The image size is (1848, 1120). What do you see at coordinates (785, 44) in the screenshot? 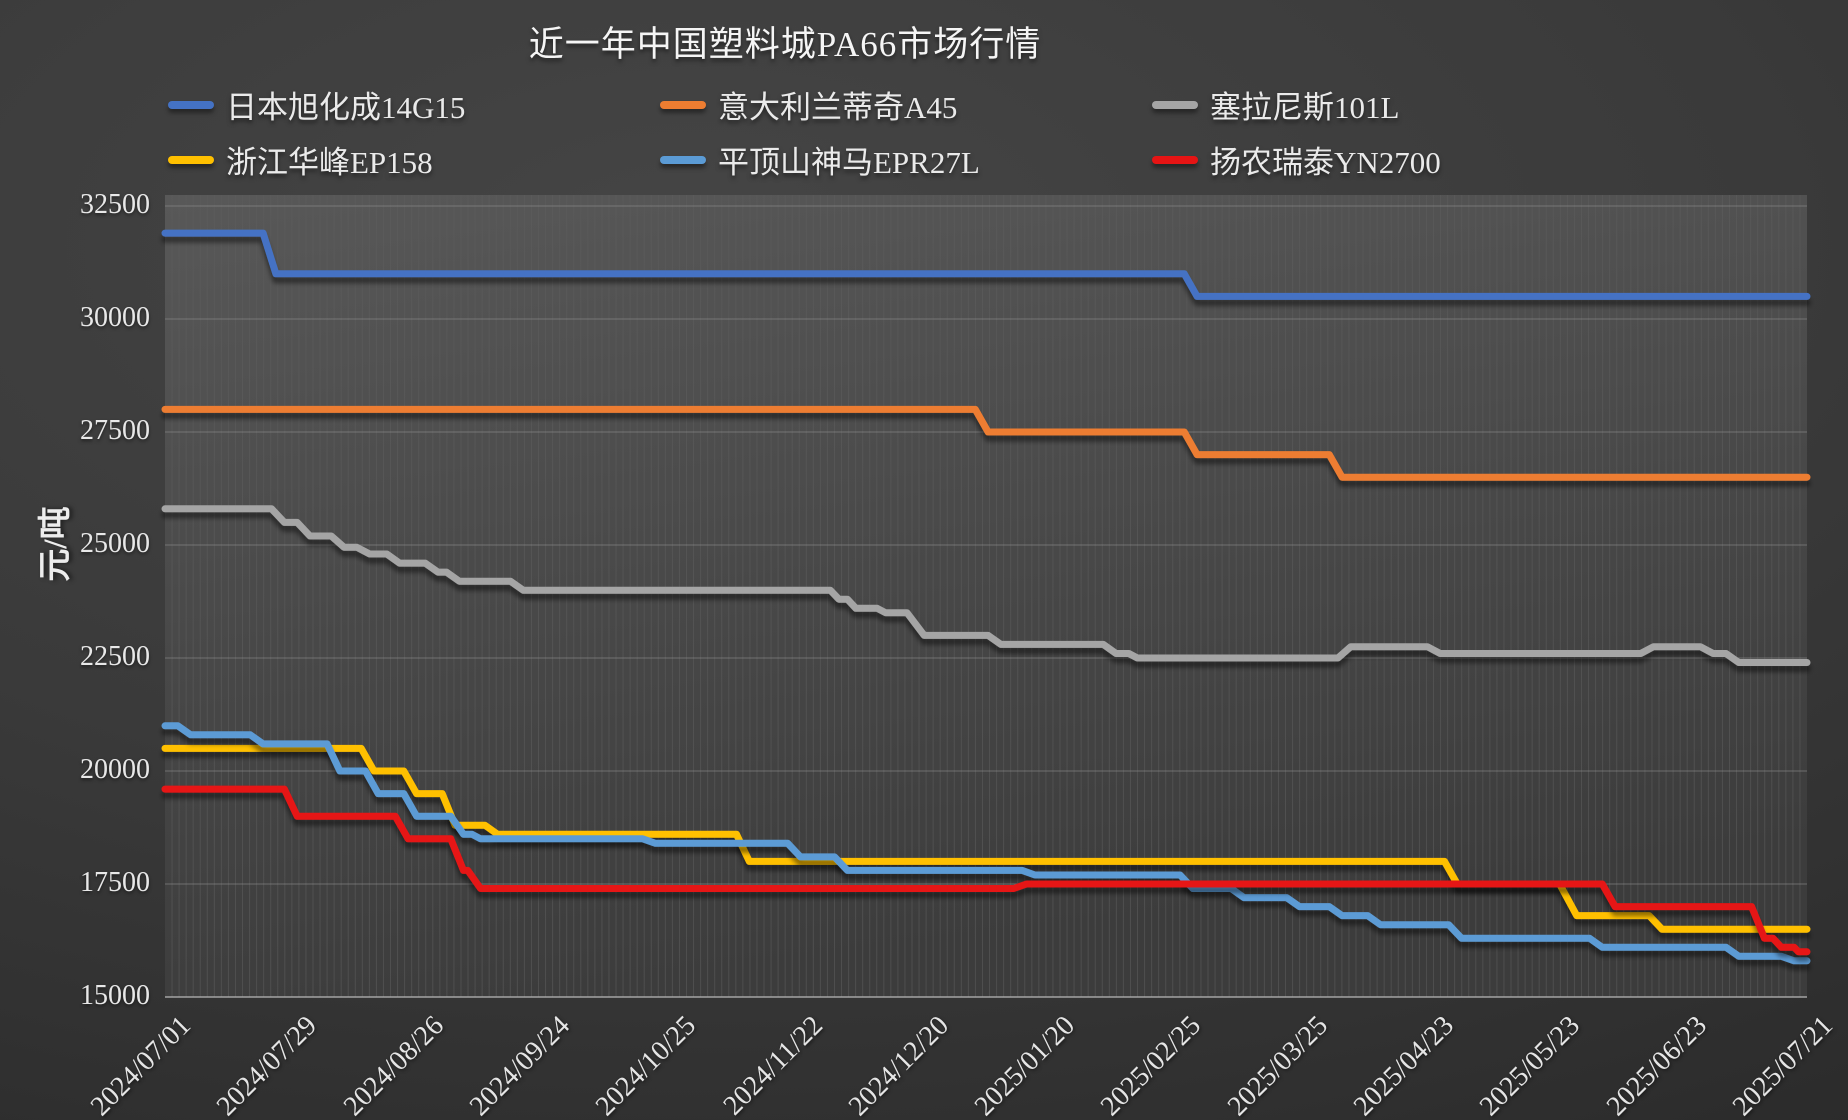
I see `chart-title: 近一年中国塑料城PA66市场行情` at bounding box center [785, 44].